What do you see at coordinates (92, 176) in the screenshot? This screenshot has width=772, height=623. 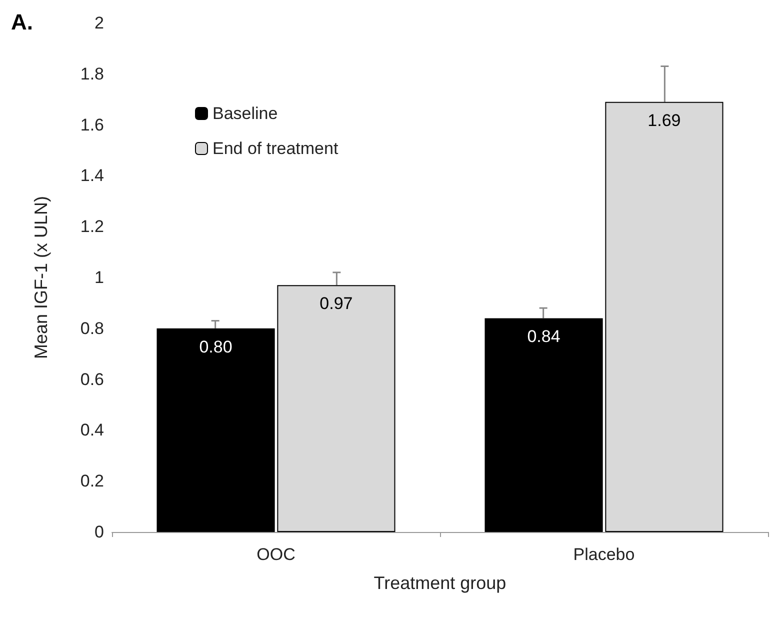 I see `y-tick-label: 1.4` at bounding box center [92, 176].